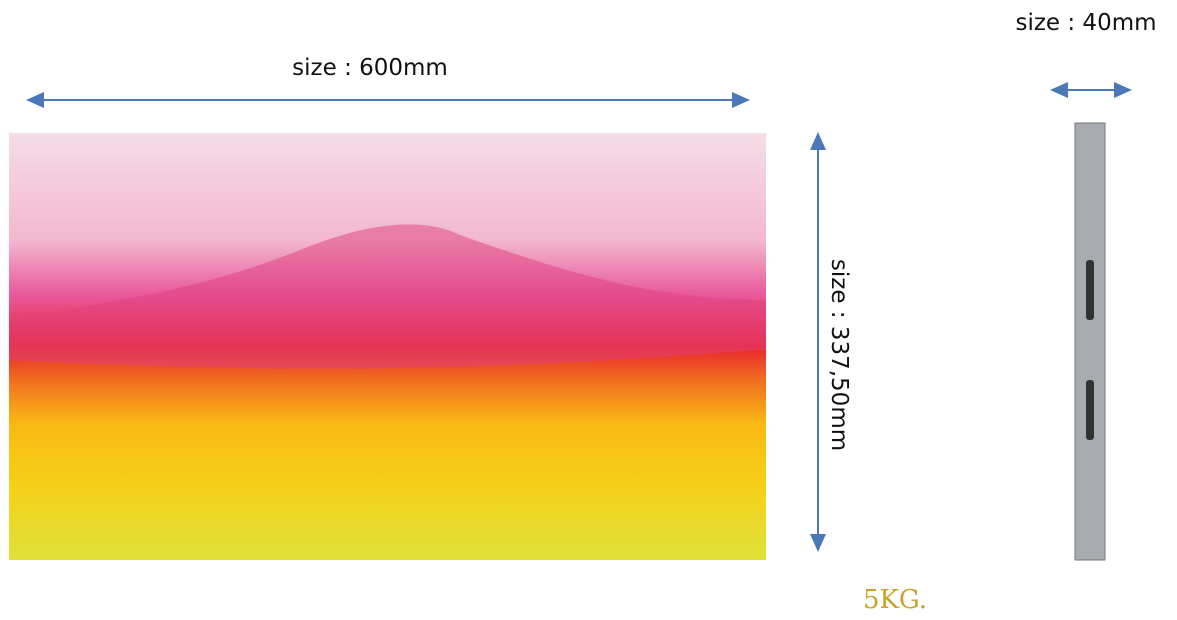 The width and height of the screenshot is (1177, 620). What do you see at coordinates (895, 600) in the screenshot?
I see `weight-label: 5KG.` at bounding box center [895, 600].